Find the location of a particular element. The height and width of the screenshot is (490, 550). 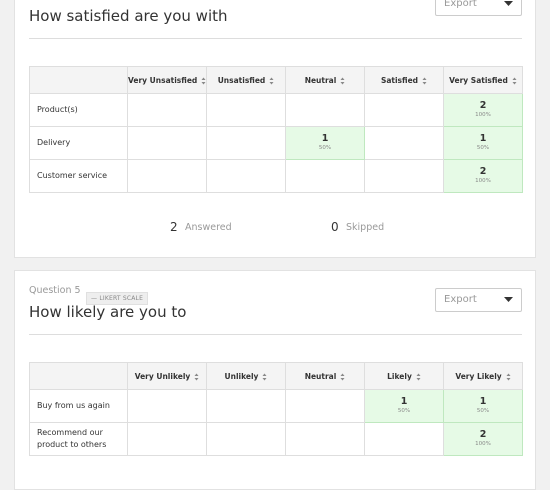

column-header: Unsatisfied is located at coordinates (246, 80).